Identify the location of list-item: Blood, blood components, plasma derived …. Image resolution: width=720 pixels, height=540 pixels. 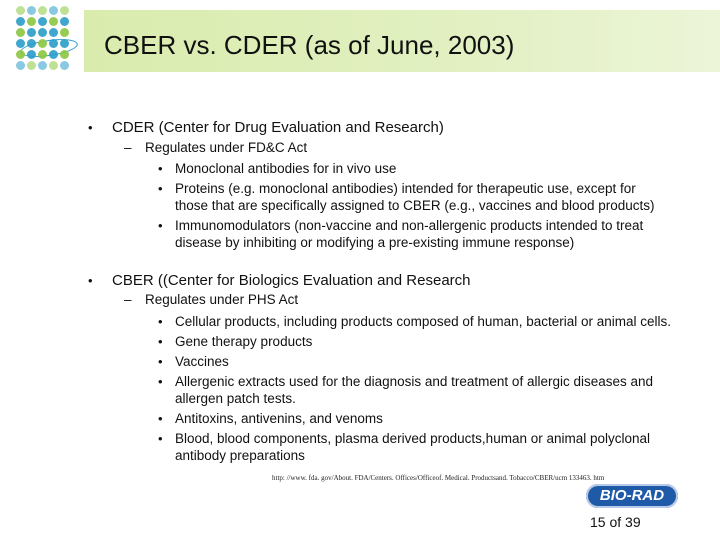
(412, 447).